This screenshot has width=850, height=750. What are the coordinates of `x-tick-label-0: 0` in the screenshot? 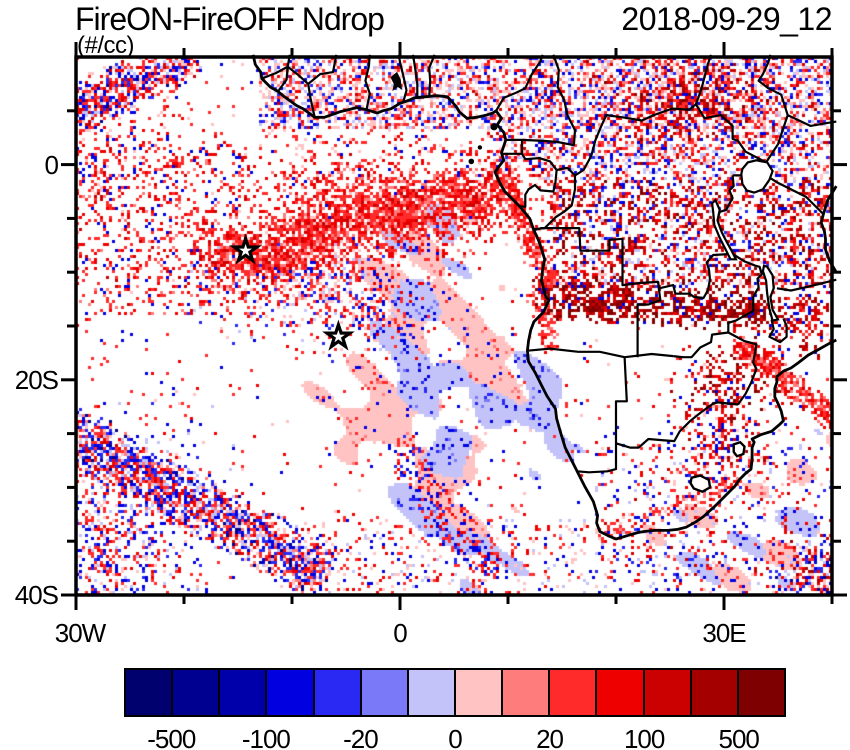 It's located at (400, 633).